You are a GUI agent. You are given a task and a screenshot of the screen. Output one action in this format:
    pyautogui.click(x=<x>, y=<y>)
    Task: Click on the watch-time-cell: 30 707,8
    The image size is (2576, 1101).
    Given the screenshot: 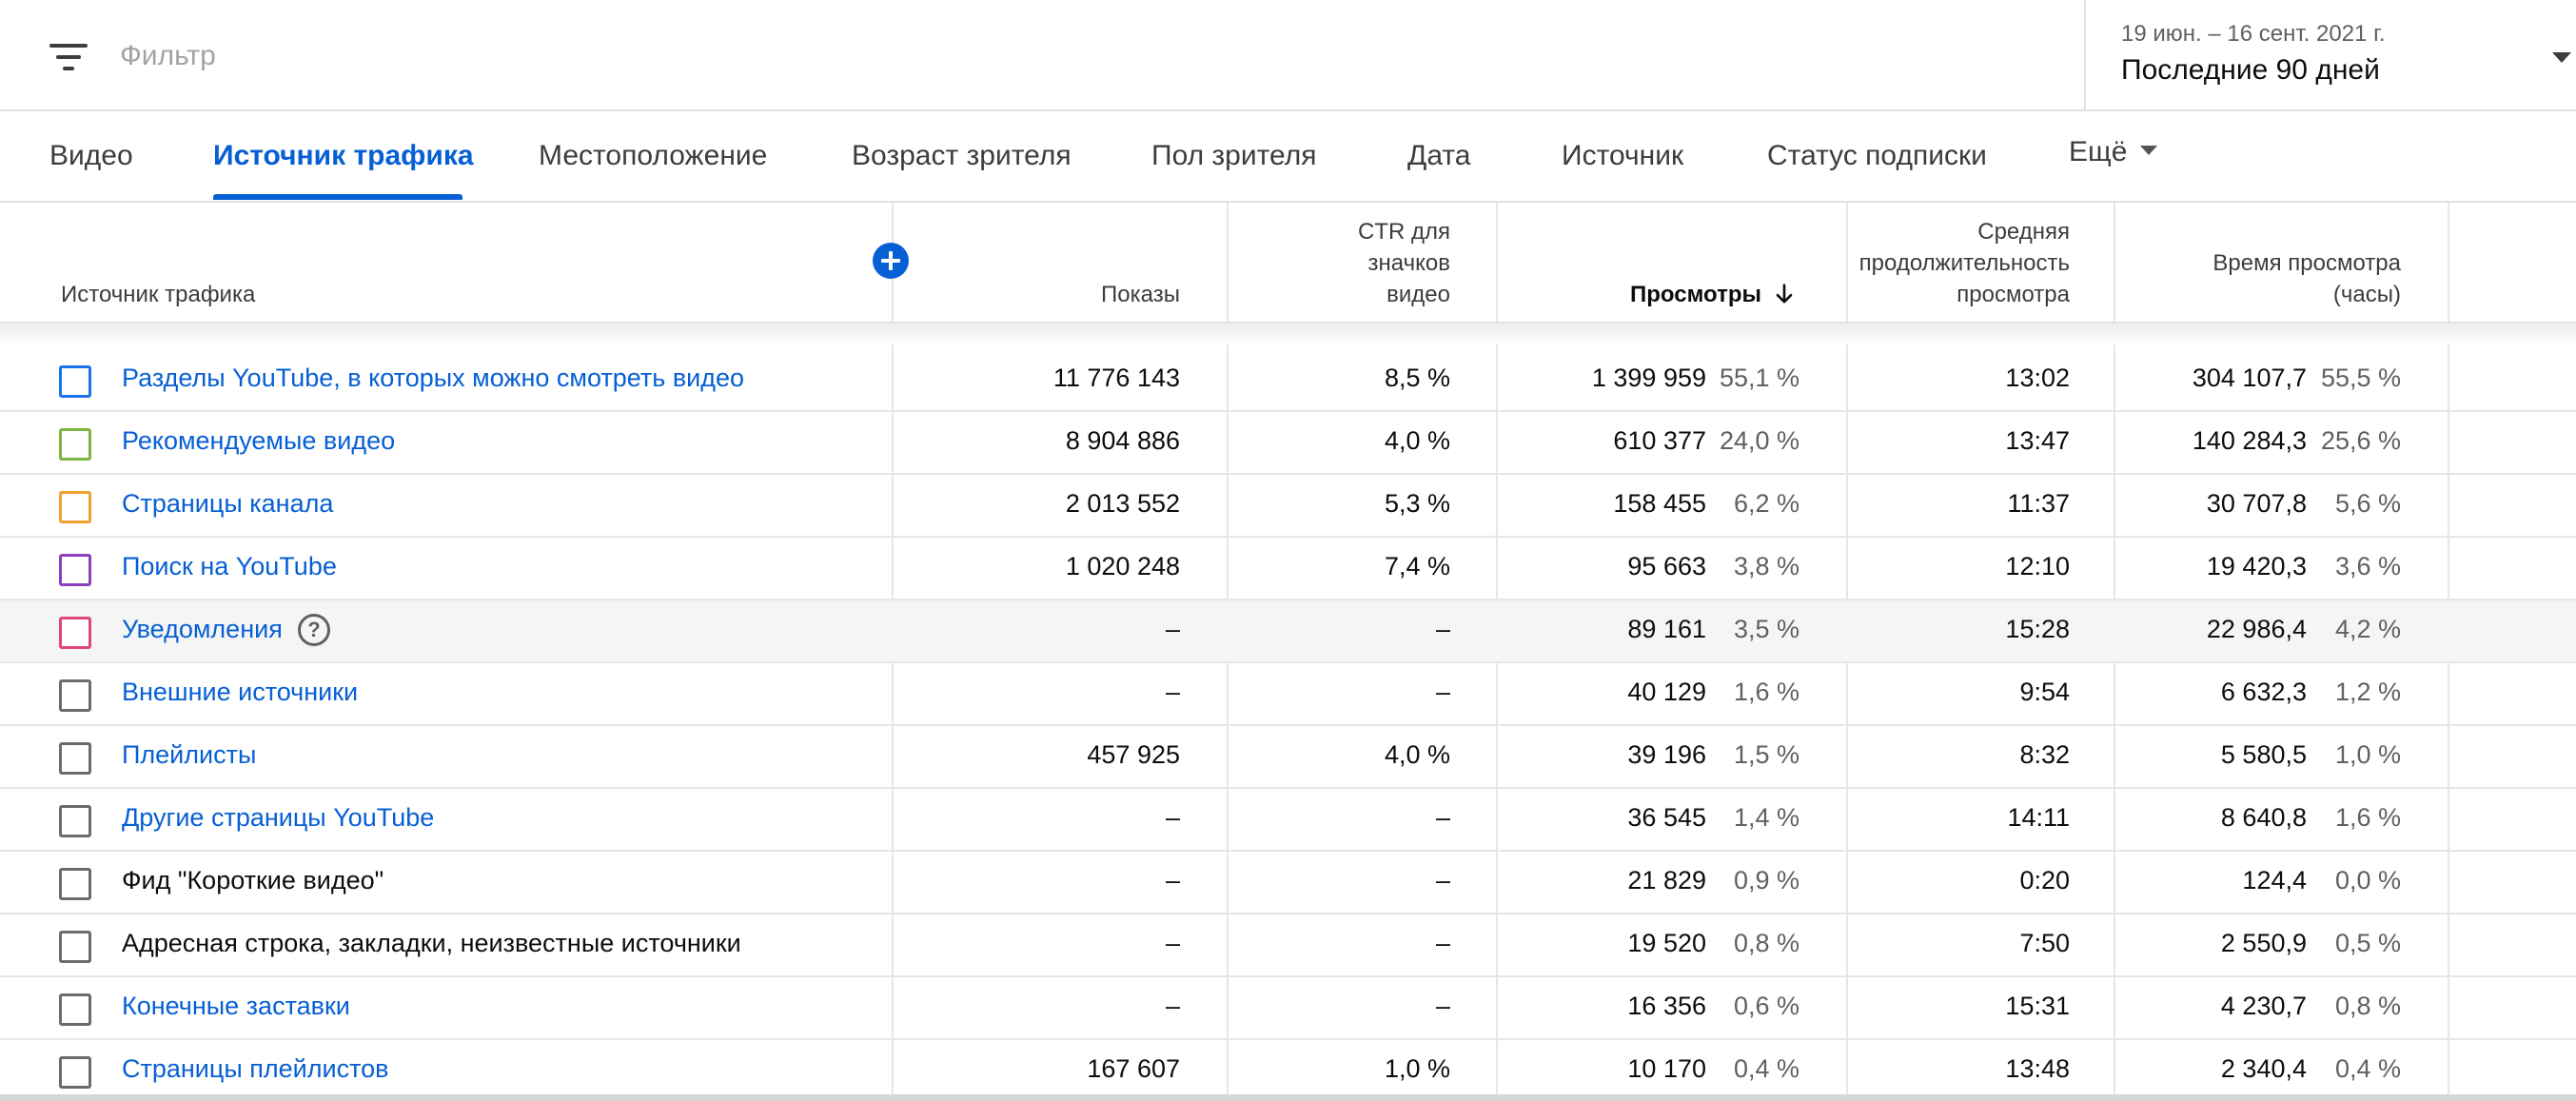 What is the action you would take?
    pyautogui.click(x=2256, y=503)
    